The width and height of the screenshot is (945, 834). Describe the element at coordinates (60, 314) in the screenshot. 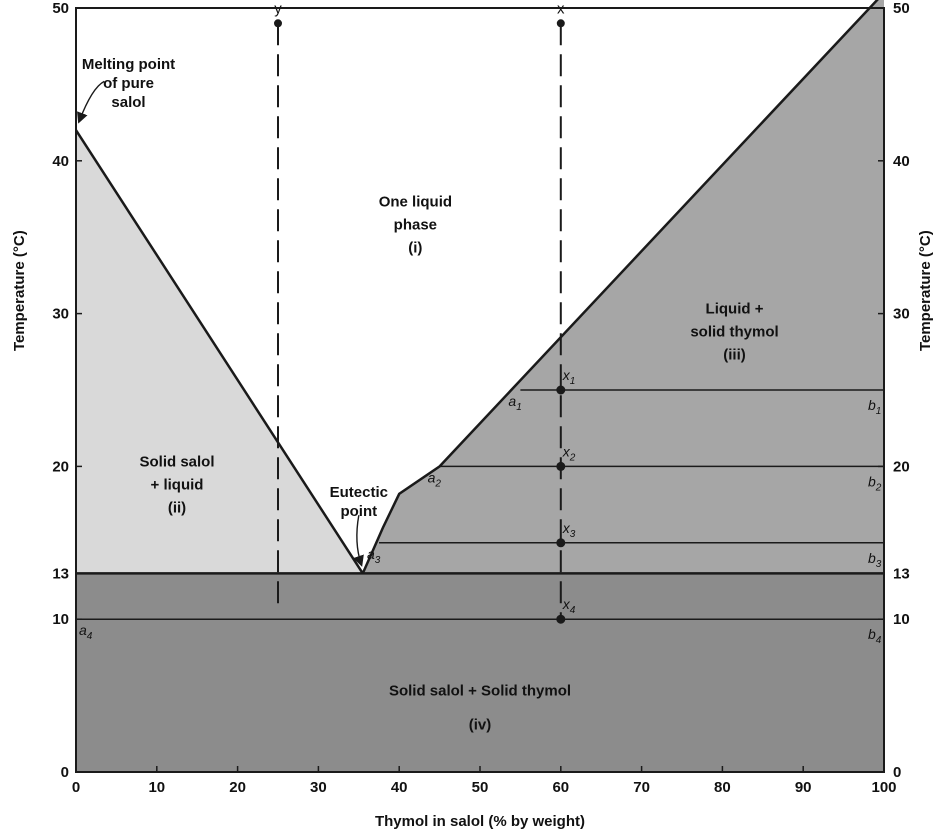

I see `y-tick-label-left: 30` at that location.